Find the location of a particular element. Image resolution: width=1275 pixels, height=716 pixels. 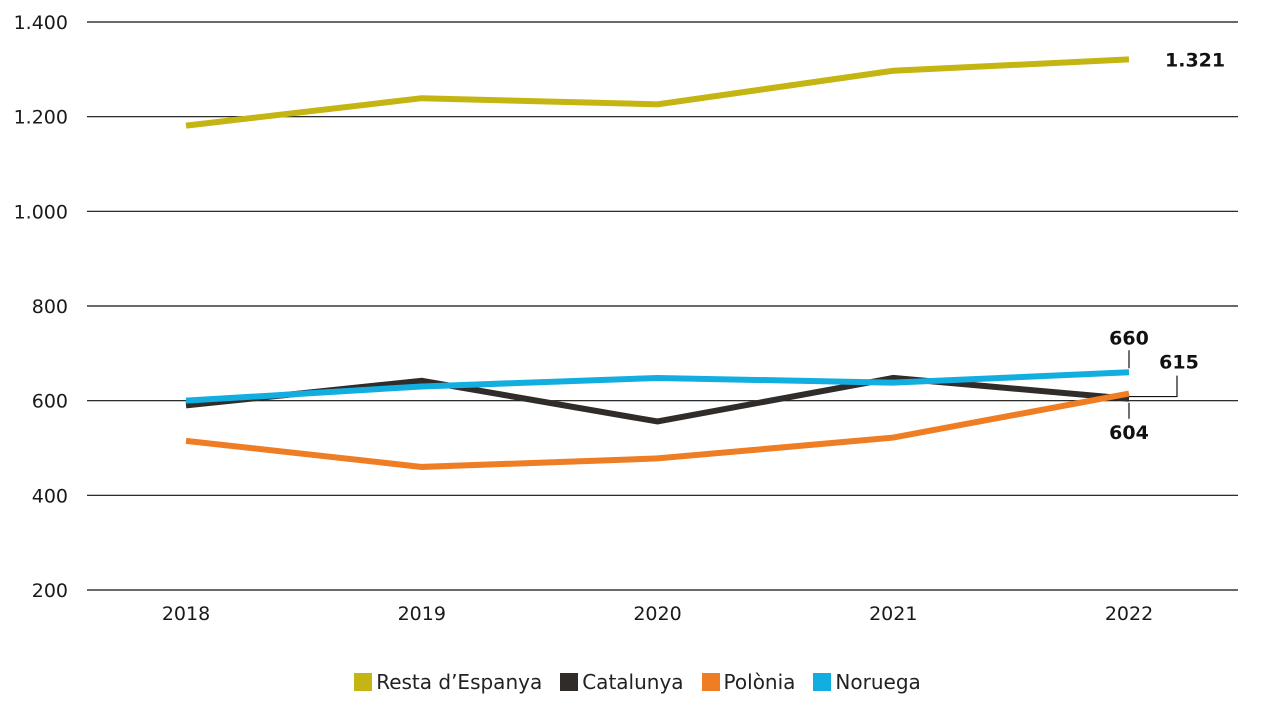

legend-label: Catalunya is located at coordinates (633, 682).